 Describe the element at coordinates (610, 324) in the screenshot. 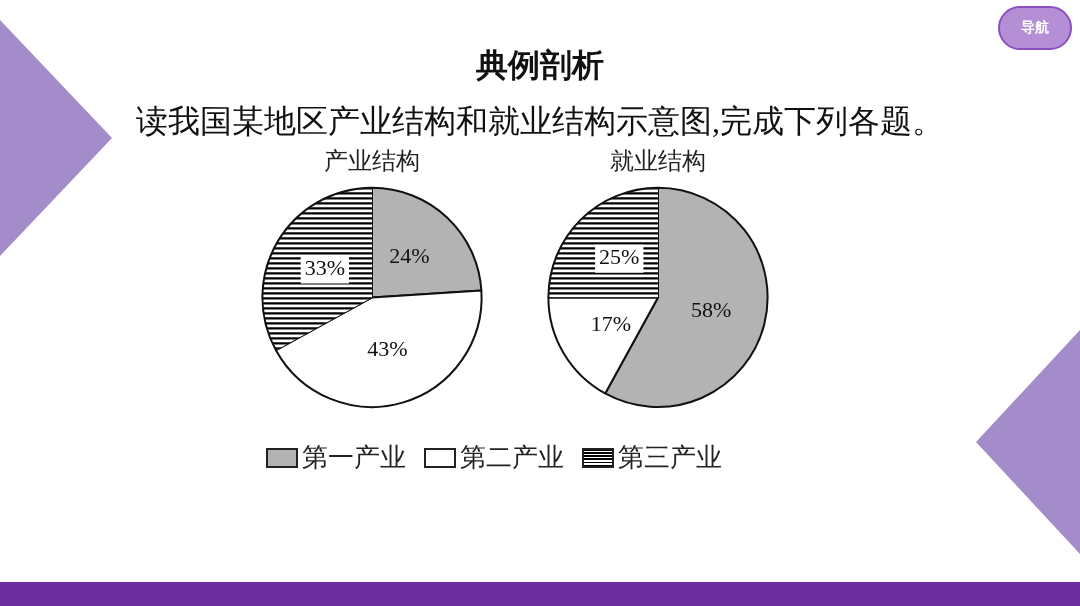

I see `data-label: 17%` at that location.